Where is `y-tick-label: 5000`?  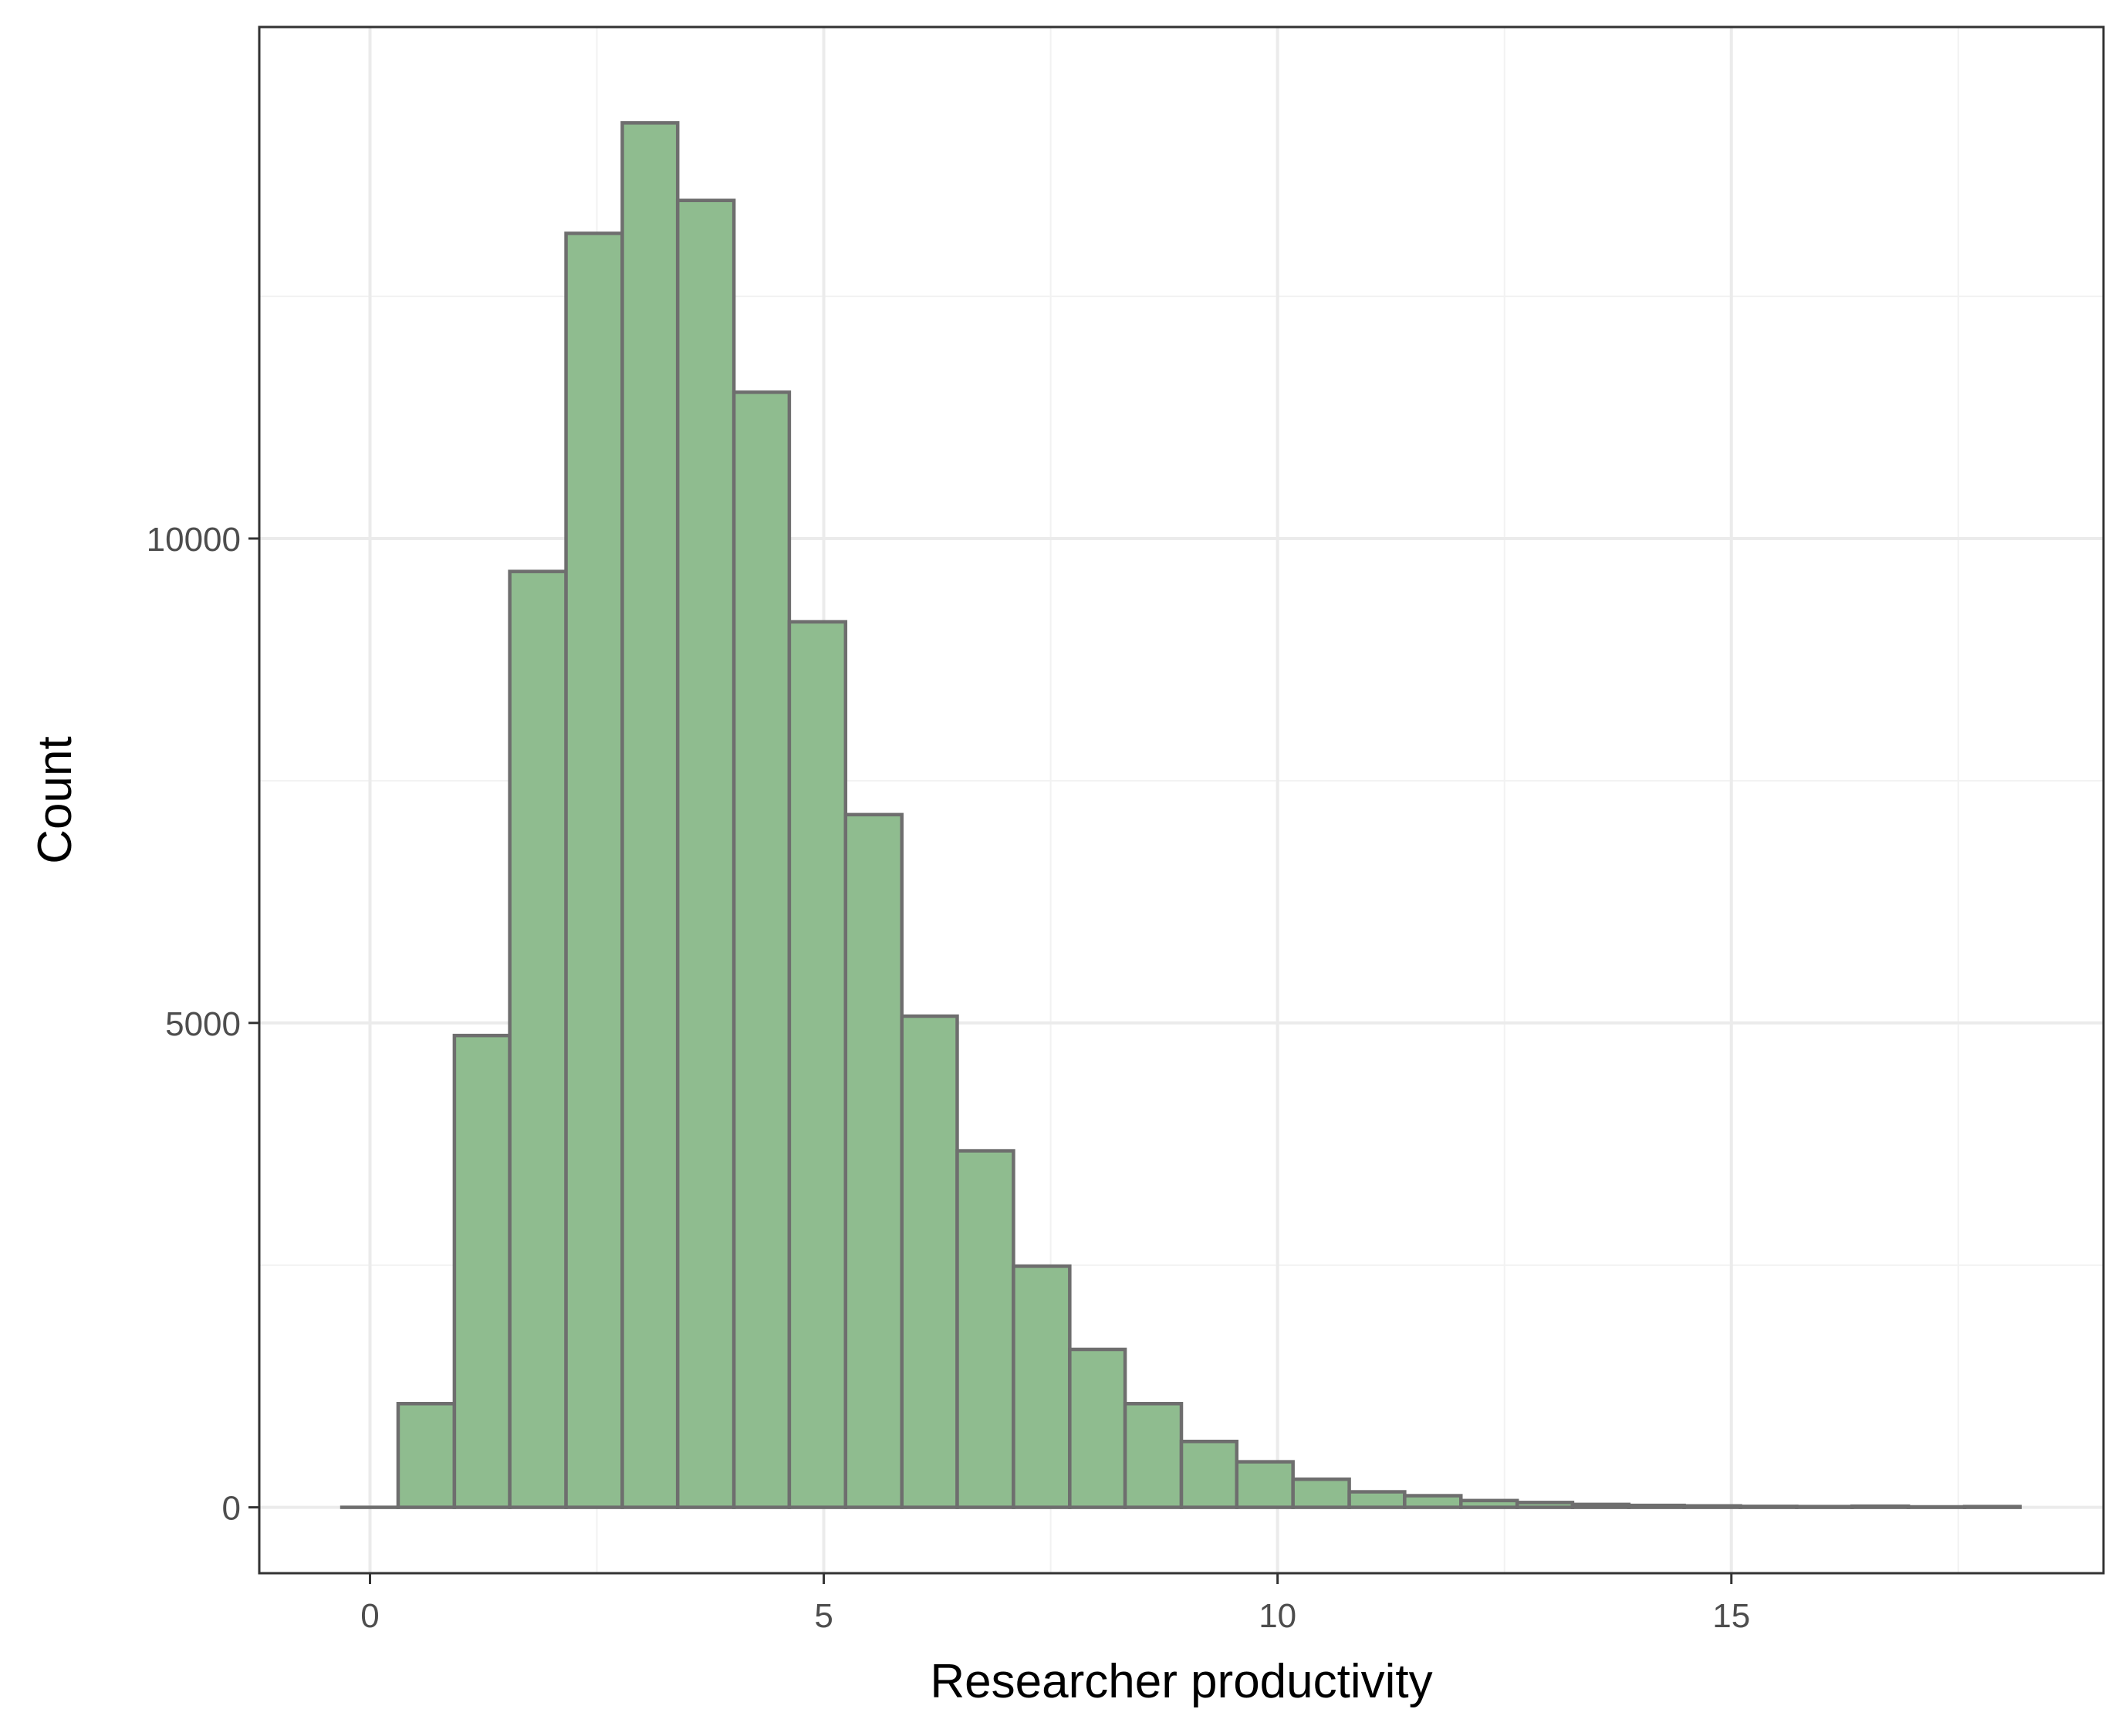 y-tick-label: 5000 is located at coordinates (203, 1024).